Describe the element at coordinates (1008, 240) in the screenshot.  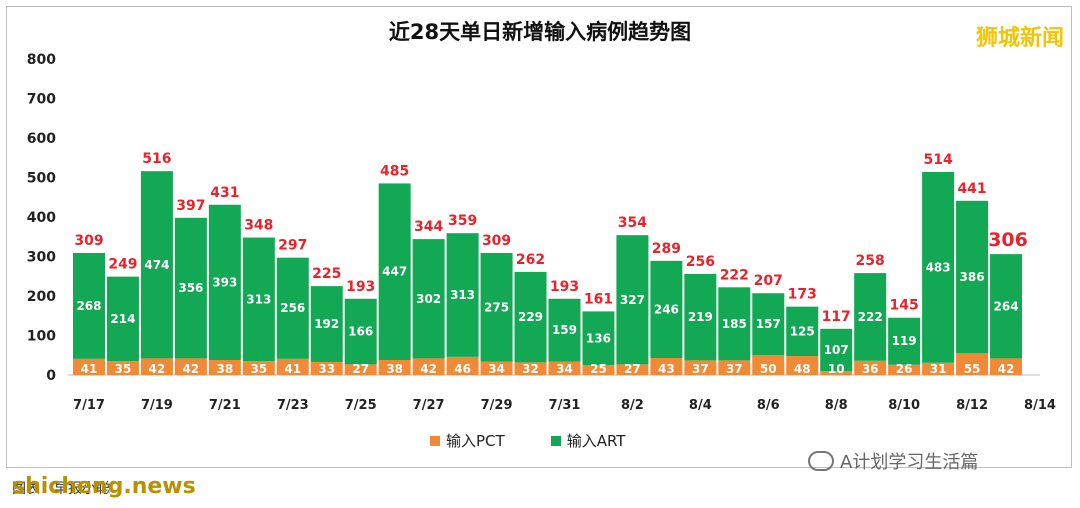
I see `data-label-total: 306` at that location.